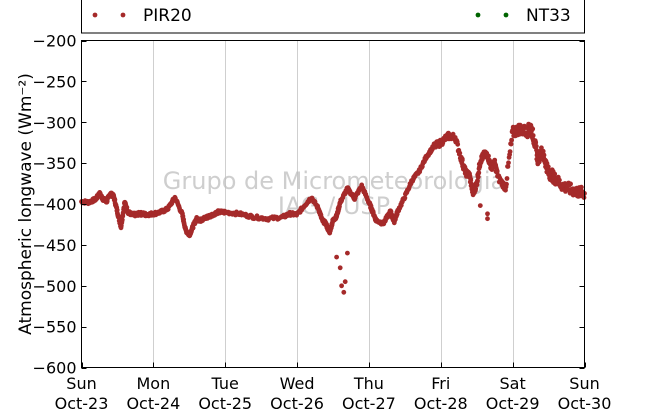  I want to click on x-tick-label-date: Oct-27, so click(369, 401).